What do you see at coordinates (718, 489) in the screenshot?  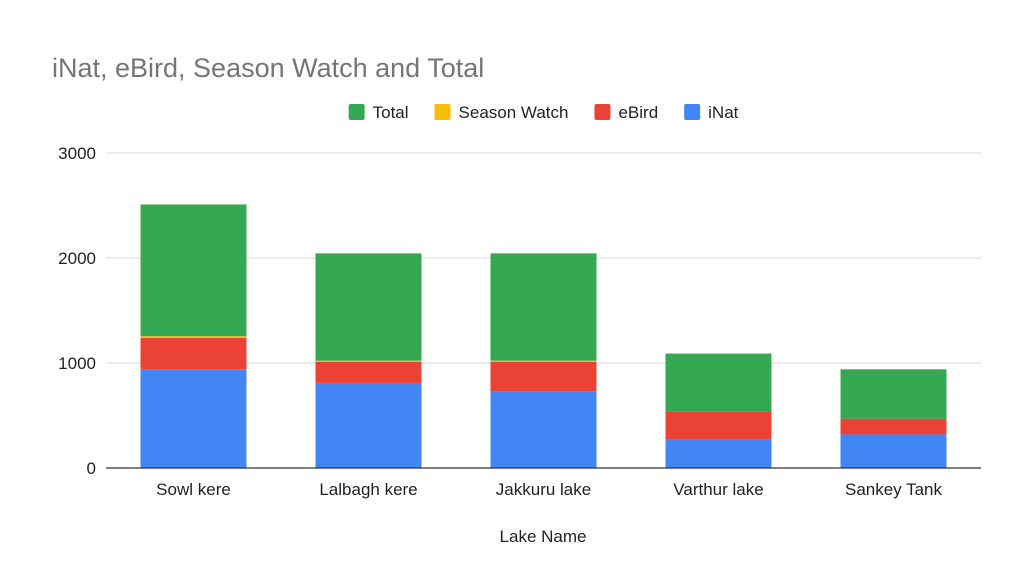 I see `x-tick-label-varthur-lake: Varthur lake` at bounding box center [718, 489].